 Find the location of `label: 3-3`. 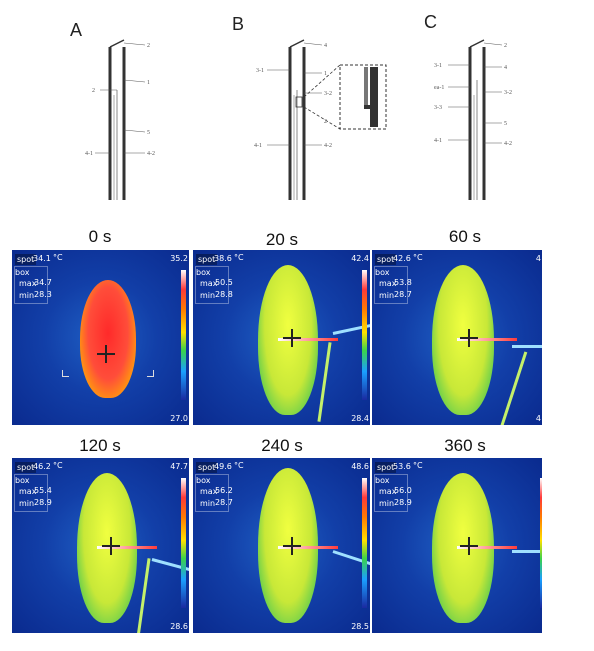

label: 3-3 is located at coordinates (438, 108).